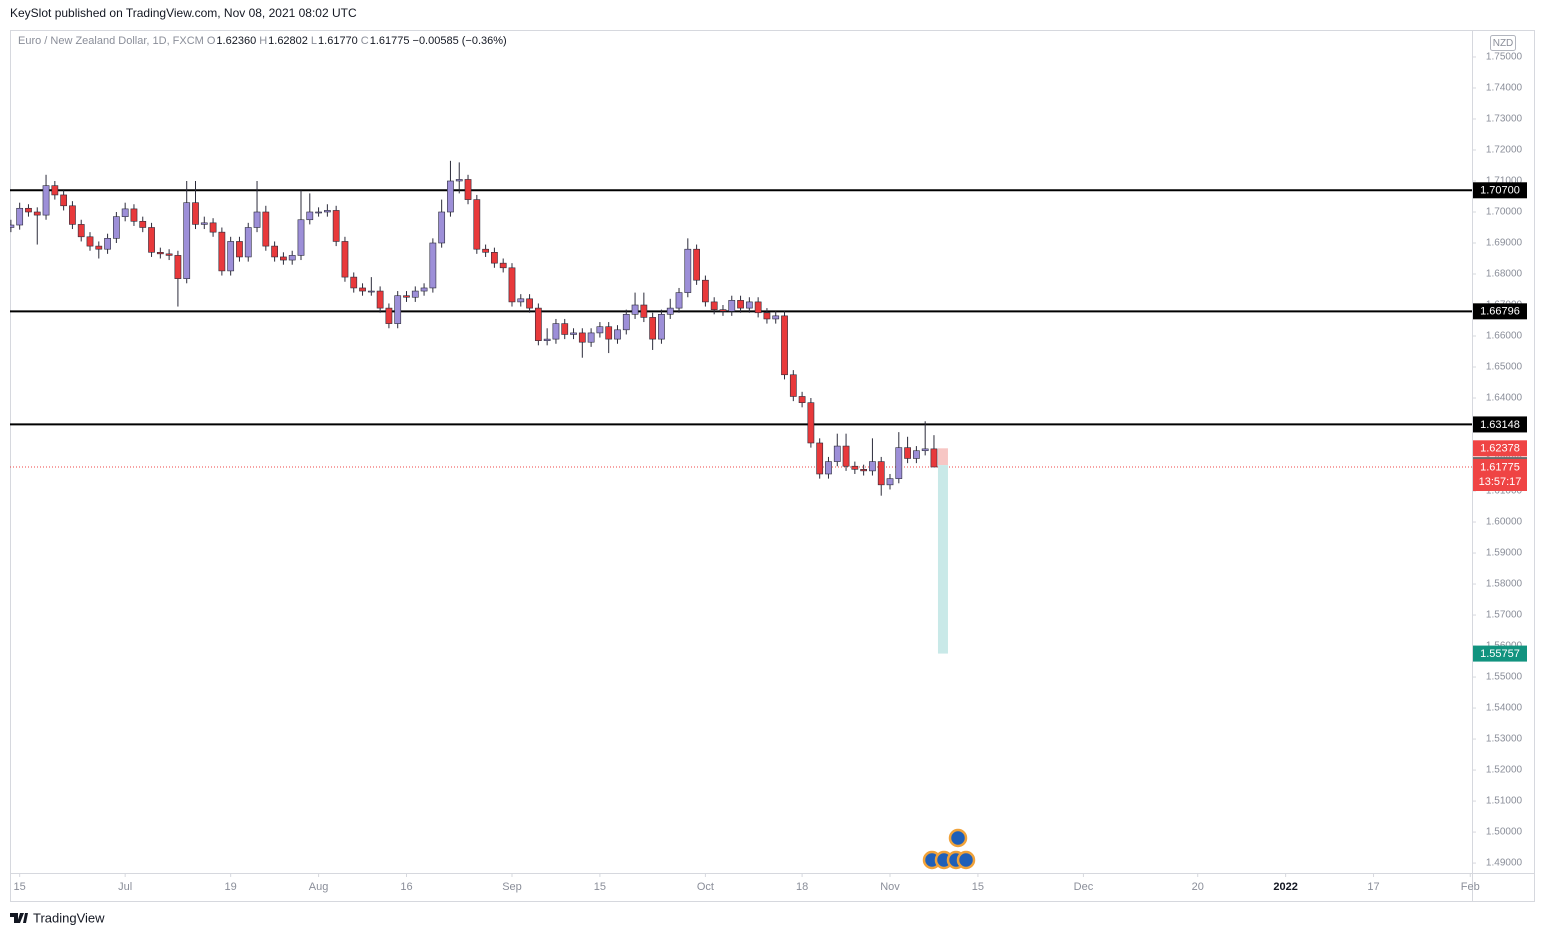 The width and height of the screenshot is (1545, 937). What do you see at coordinates (125, 887) in the screenshot?
I see `x-tick-label: Jul` at bounding box center [125, 887].